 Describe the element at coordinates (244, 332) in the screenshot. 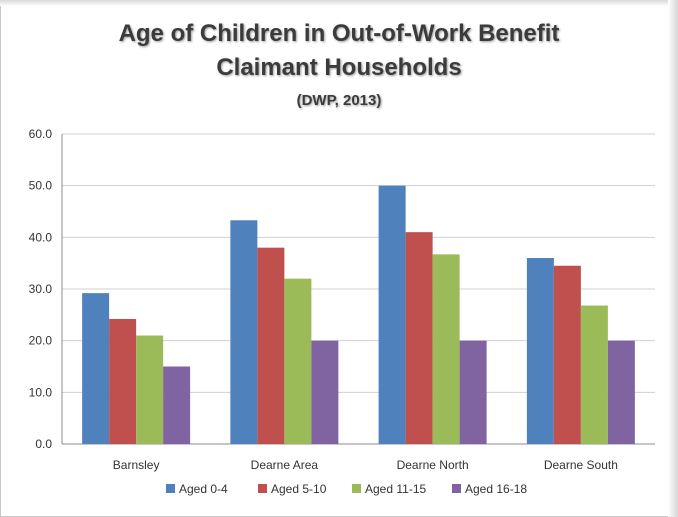

I see `bar-aged-0-4-dearne-area` at that location.